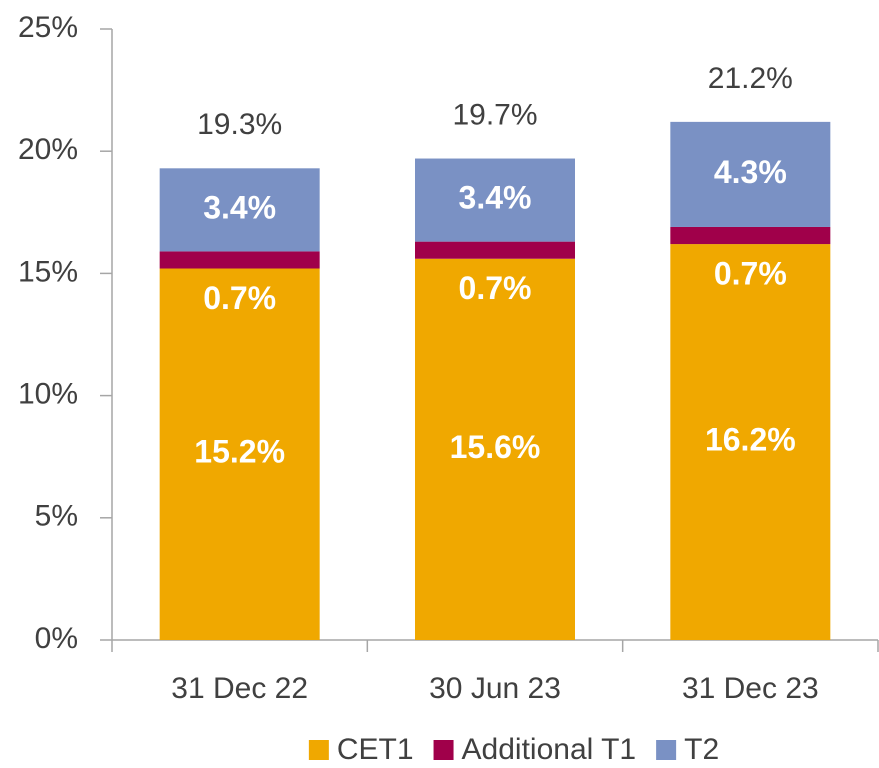  Describe the element at coordinates (494, 114) in the screenshot. I see `total-label: 19.7%` at that location.